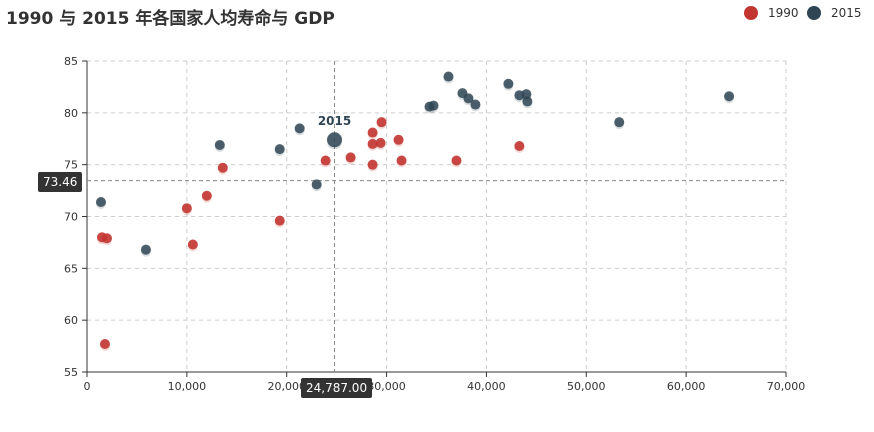 The image size is (874, 432). What do you see at coordinates (586, 386) in the screenshot?
I see `x-tick-label: 50,000` at bounding box center [586, 386].